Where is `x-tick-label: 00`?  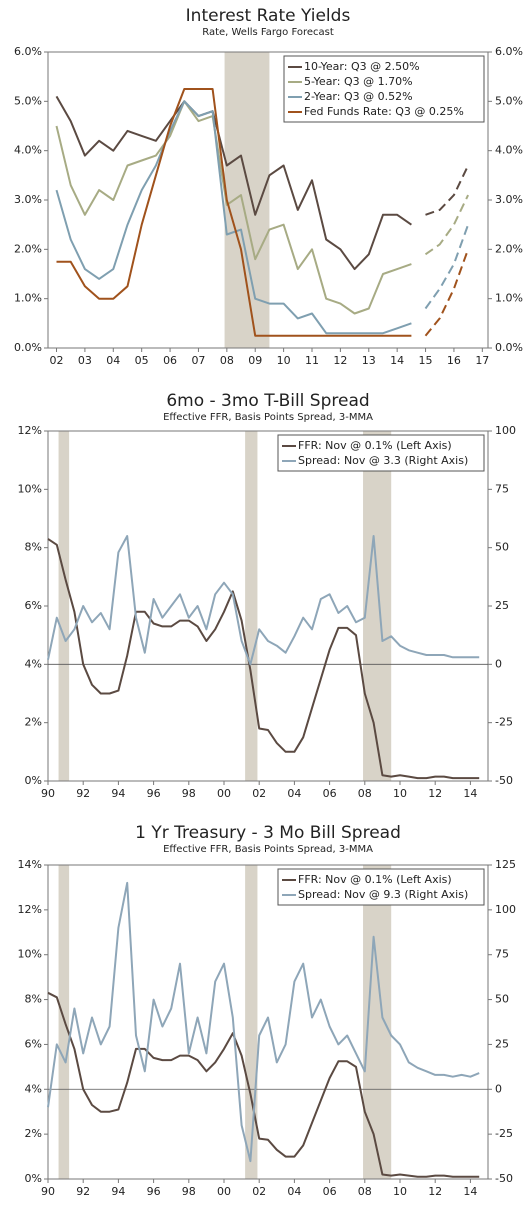
x-tick-label: 00 is located at coordinates (224, 1191).